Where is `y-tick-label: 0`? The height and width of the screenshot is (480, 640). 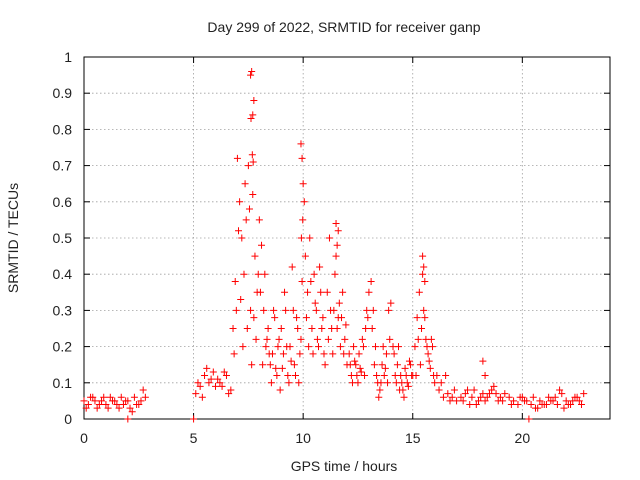 y-tick-label: 0 is located at coordinates (68, 419).